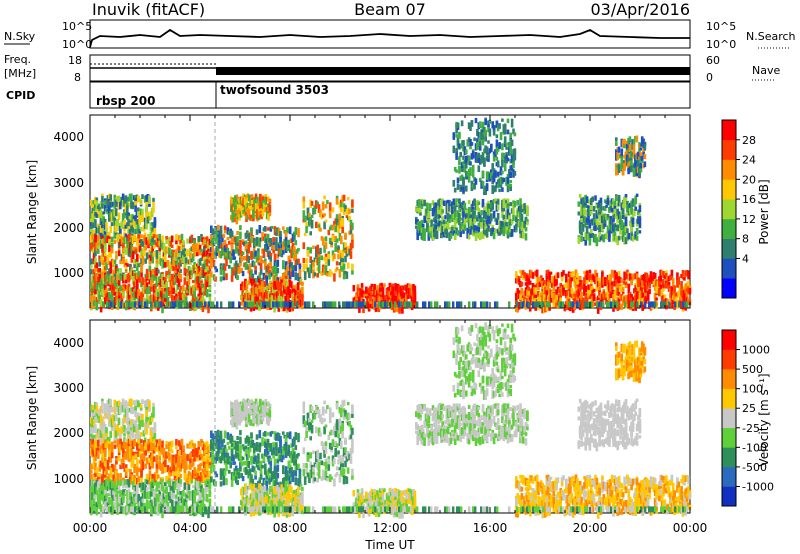 The width and height of the screenshot is (800, 554). Describe the element at coordinates (274, 90) in the screenshot. I see `cpid-segment-2: twofsound 3503` at that location.